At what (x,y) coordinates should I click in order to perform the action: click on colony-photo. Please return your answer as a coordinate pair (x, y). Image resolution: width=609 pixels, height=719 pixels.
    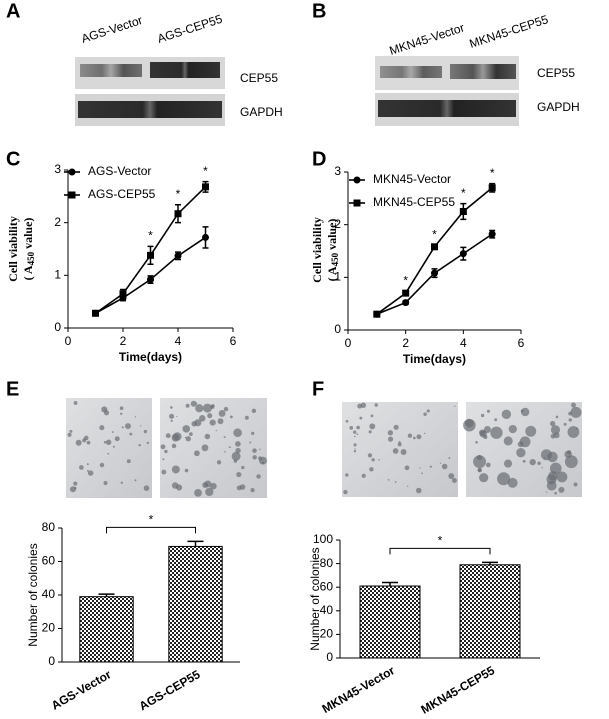
    Looking at the image, I should click on (400, 449).